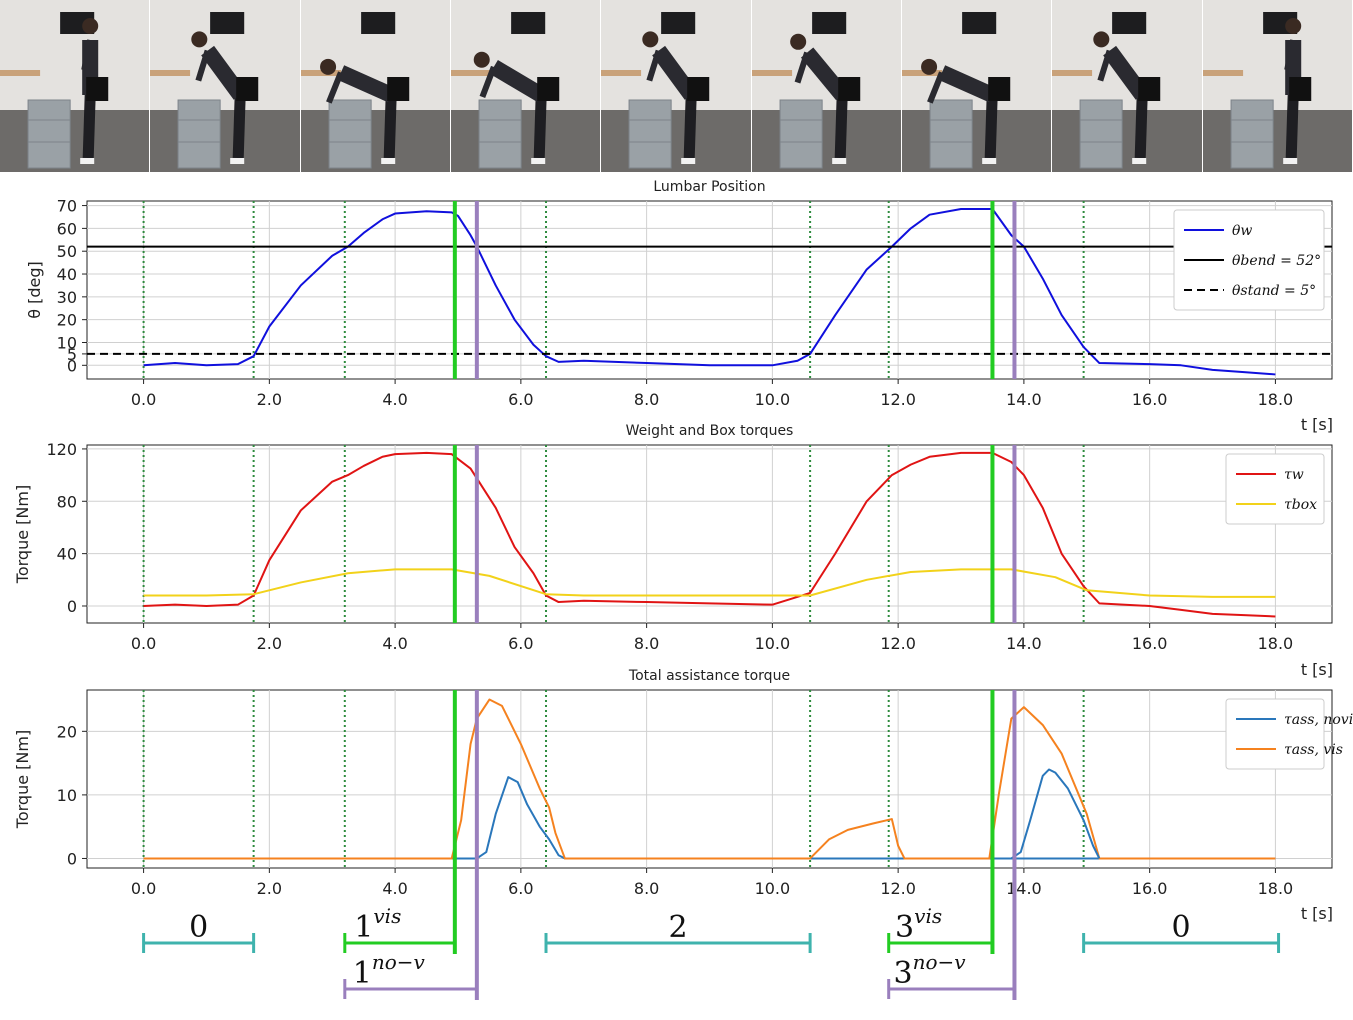 The width and height of the screenshot is (1353, 1020). Describe the element at coordinates (67, 501) in the screenshot. I see `y-tick-label: 80` at that location.